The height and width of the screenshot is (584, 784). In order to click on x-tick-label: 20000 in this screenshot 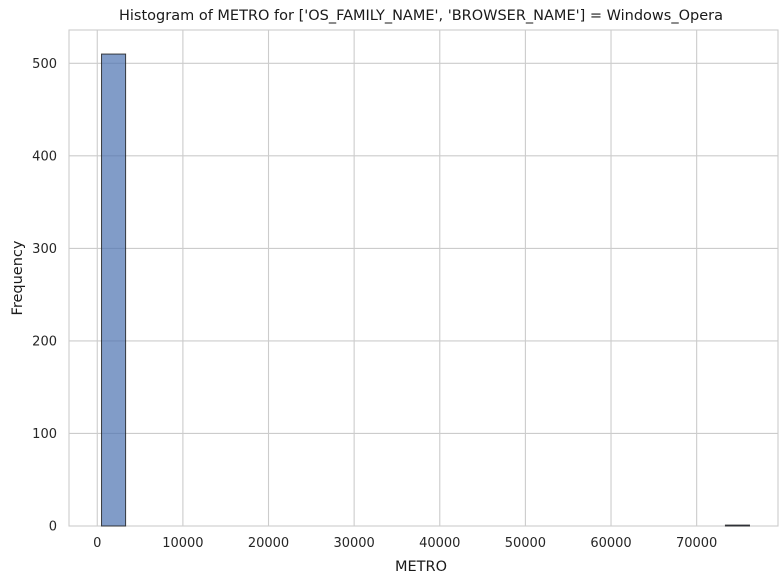, I will do `click(268, 543)`.